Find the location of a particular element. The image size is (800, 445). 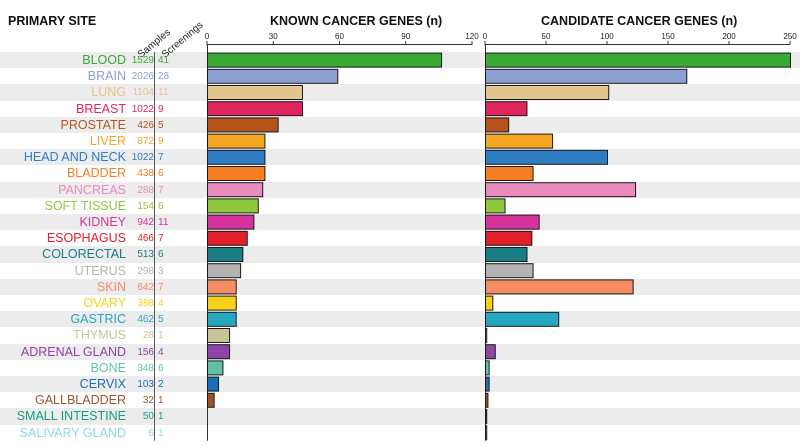

site-label: SALIVARY GLAND is located at coordinates (72, 432).